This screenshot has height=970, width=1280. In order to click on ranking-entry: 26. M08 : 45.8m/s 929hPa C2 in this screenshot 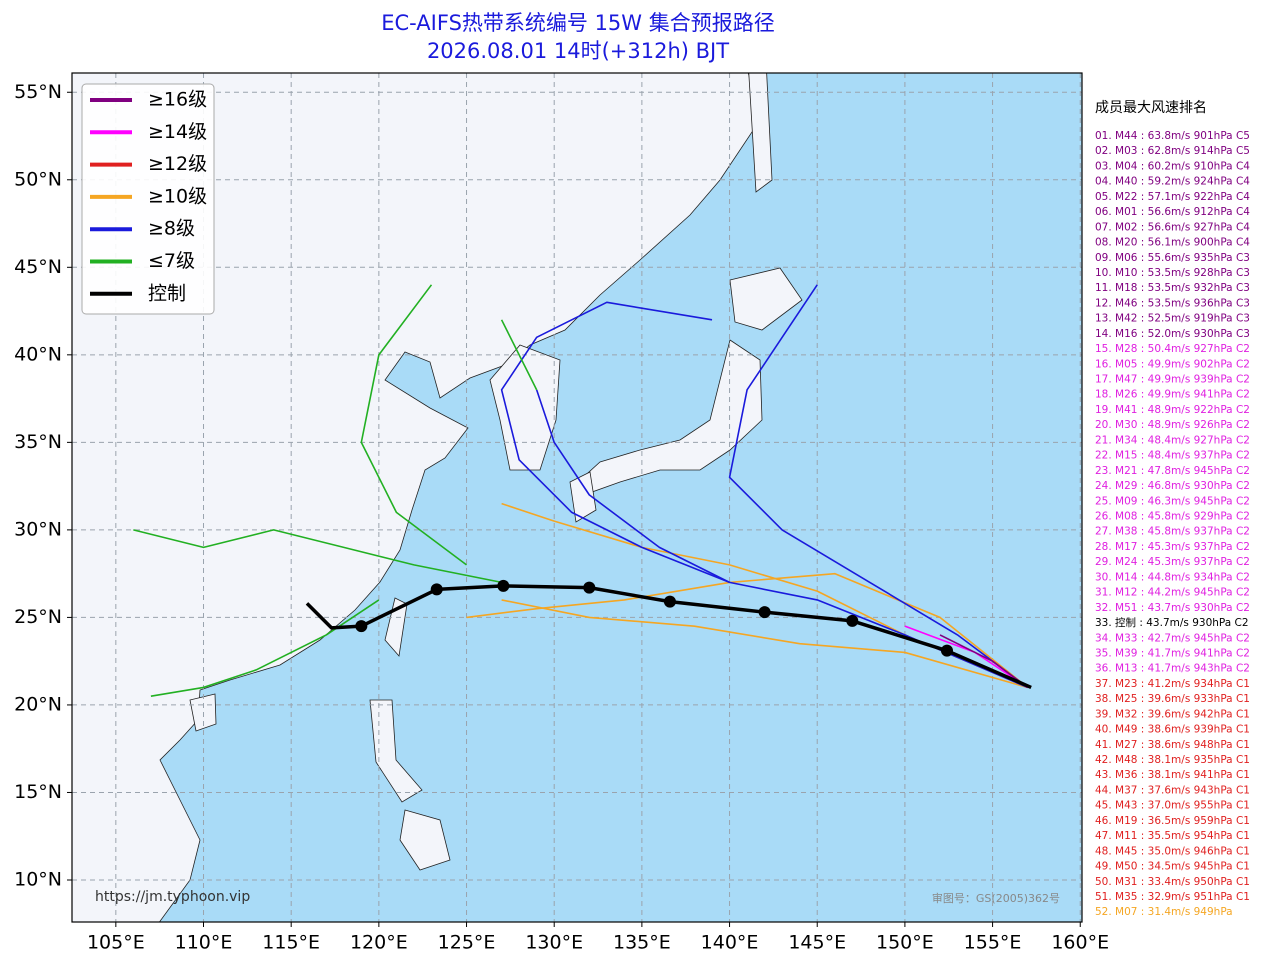, I will do `click(1172, 517)`.